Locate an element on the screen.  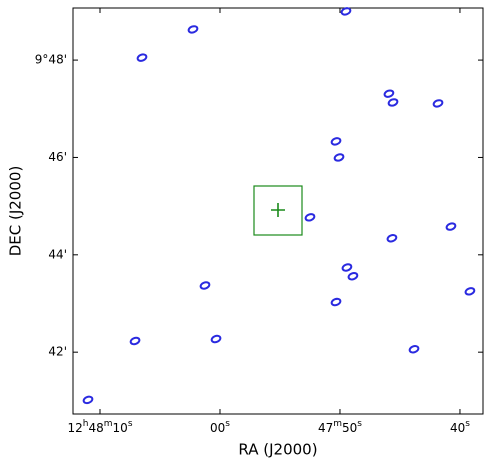
y-axis-label: DEC (J2000) is located at coordinates (16, 211).